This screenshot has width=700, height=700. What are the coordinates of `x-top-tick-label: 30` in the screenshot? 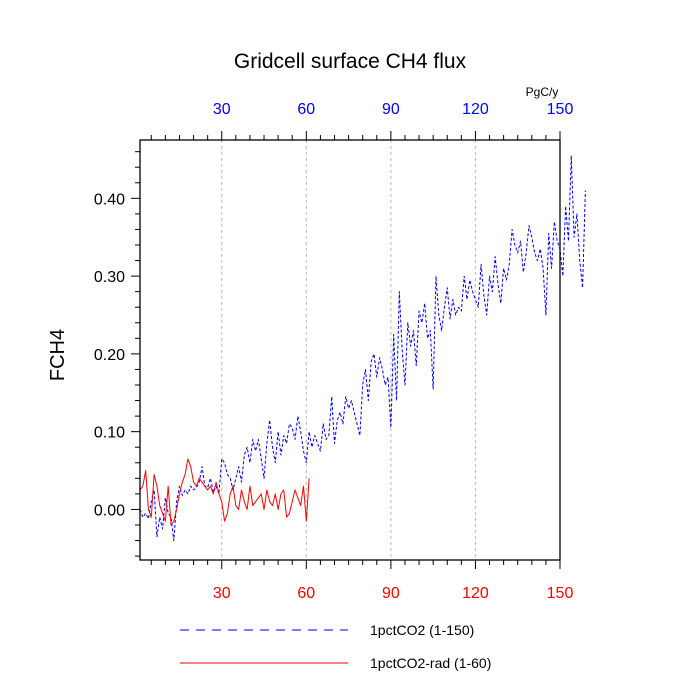 It's located at (222, 109).